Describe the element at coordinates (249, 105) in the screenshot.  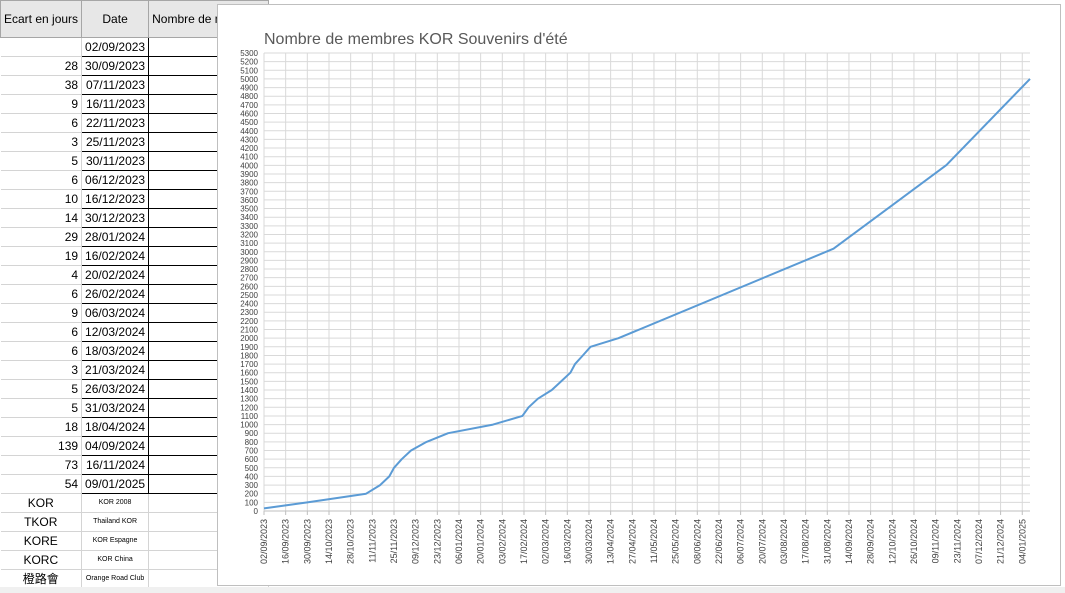
I see `y-tick-label: 4700` at that location.